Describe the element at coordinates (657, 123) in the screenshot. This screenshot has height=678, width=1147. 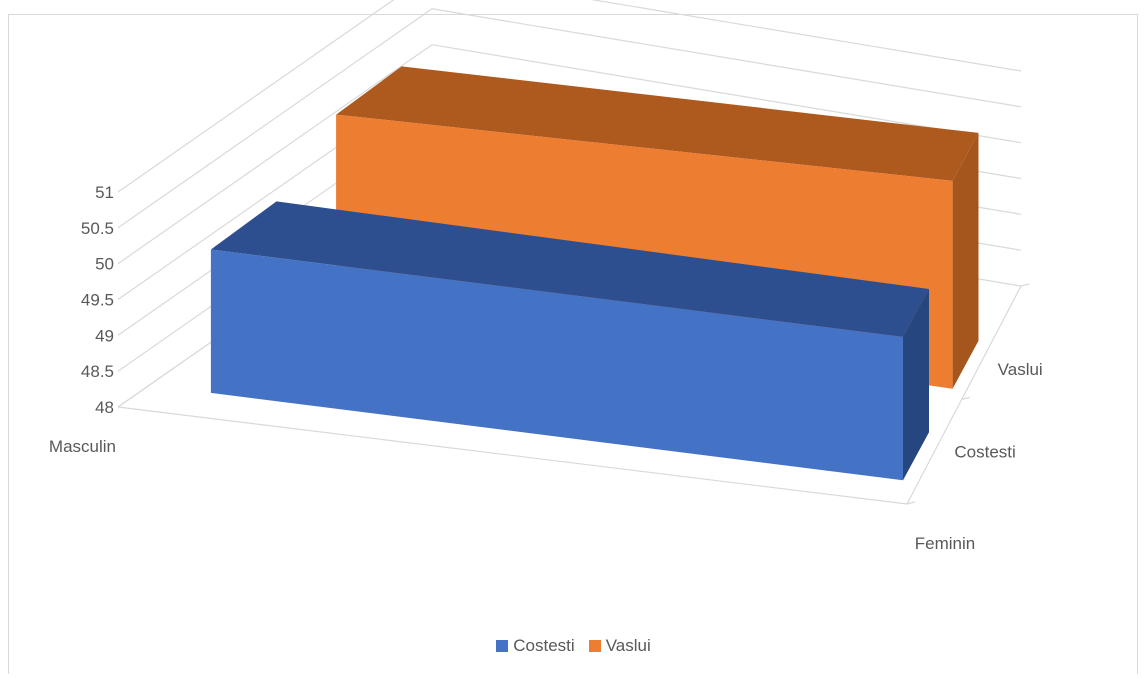
I see `bar-top-vaslui` at that location.